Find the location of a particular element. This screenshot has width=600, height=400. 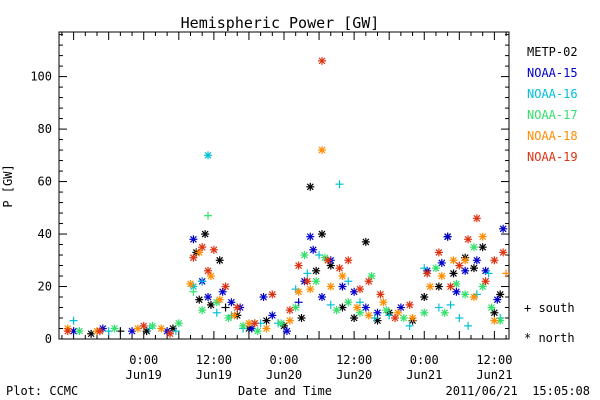

chart-title: Hemispheric Power [GW] is located at coordinates (280, 23).